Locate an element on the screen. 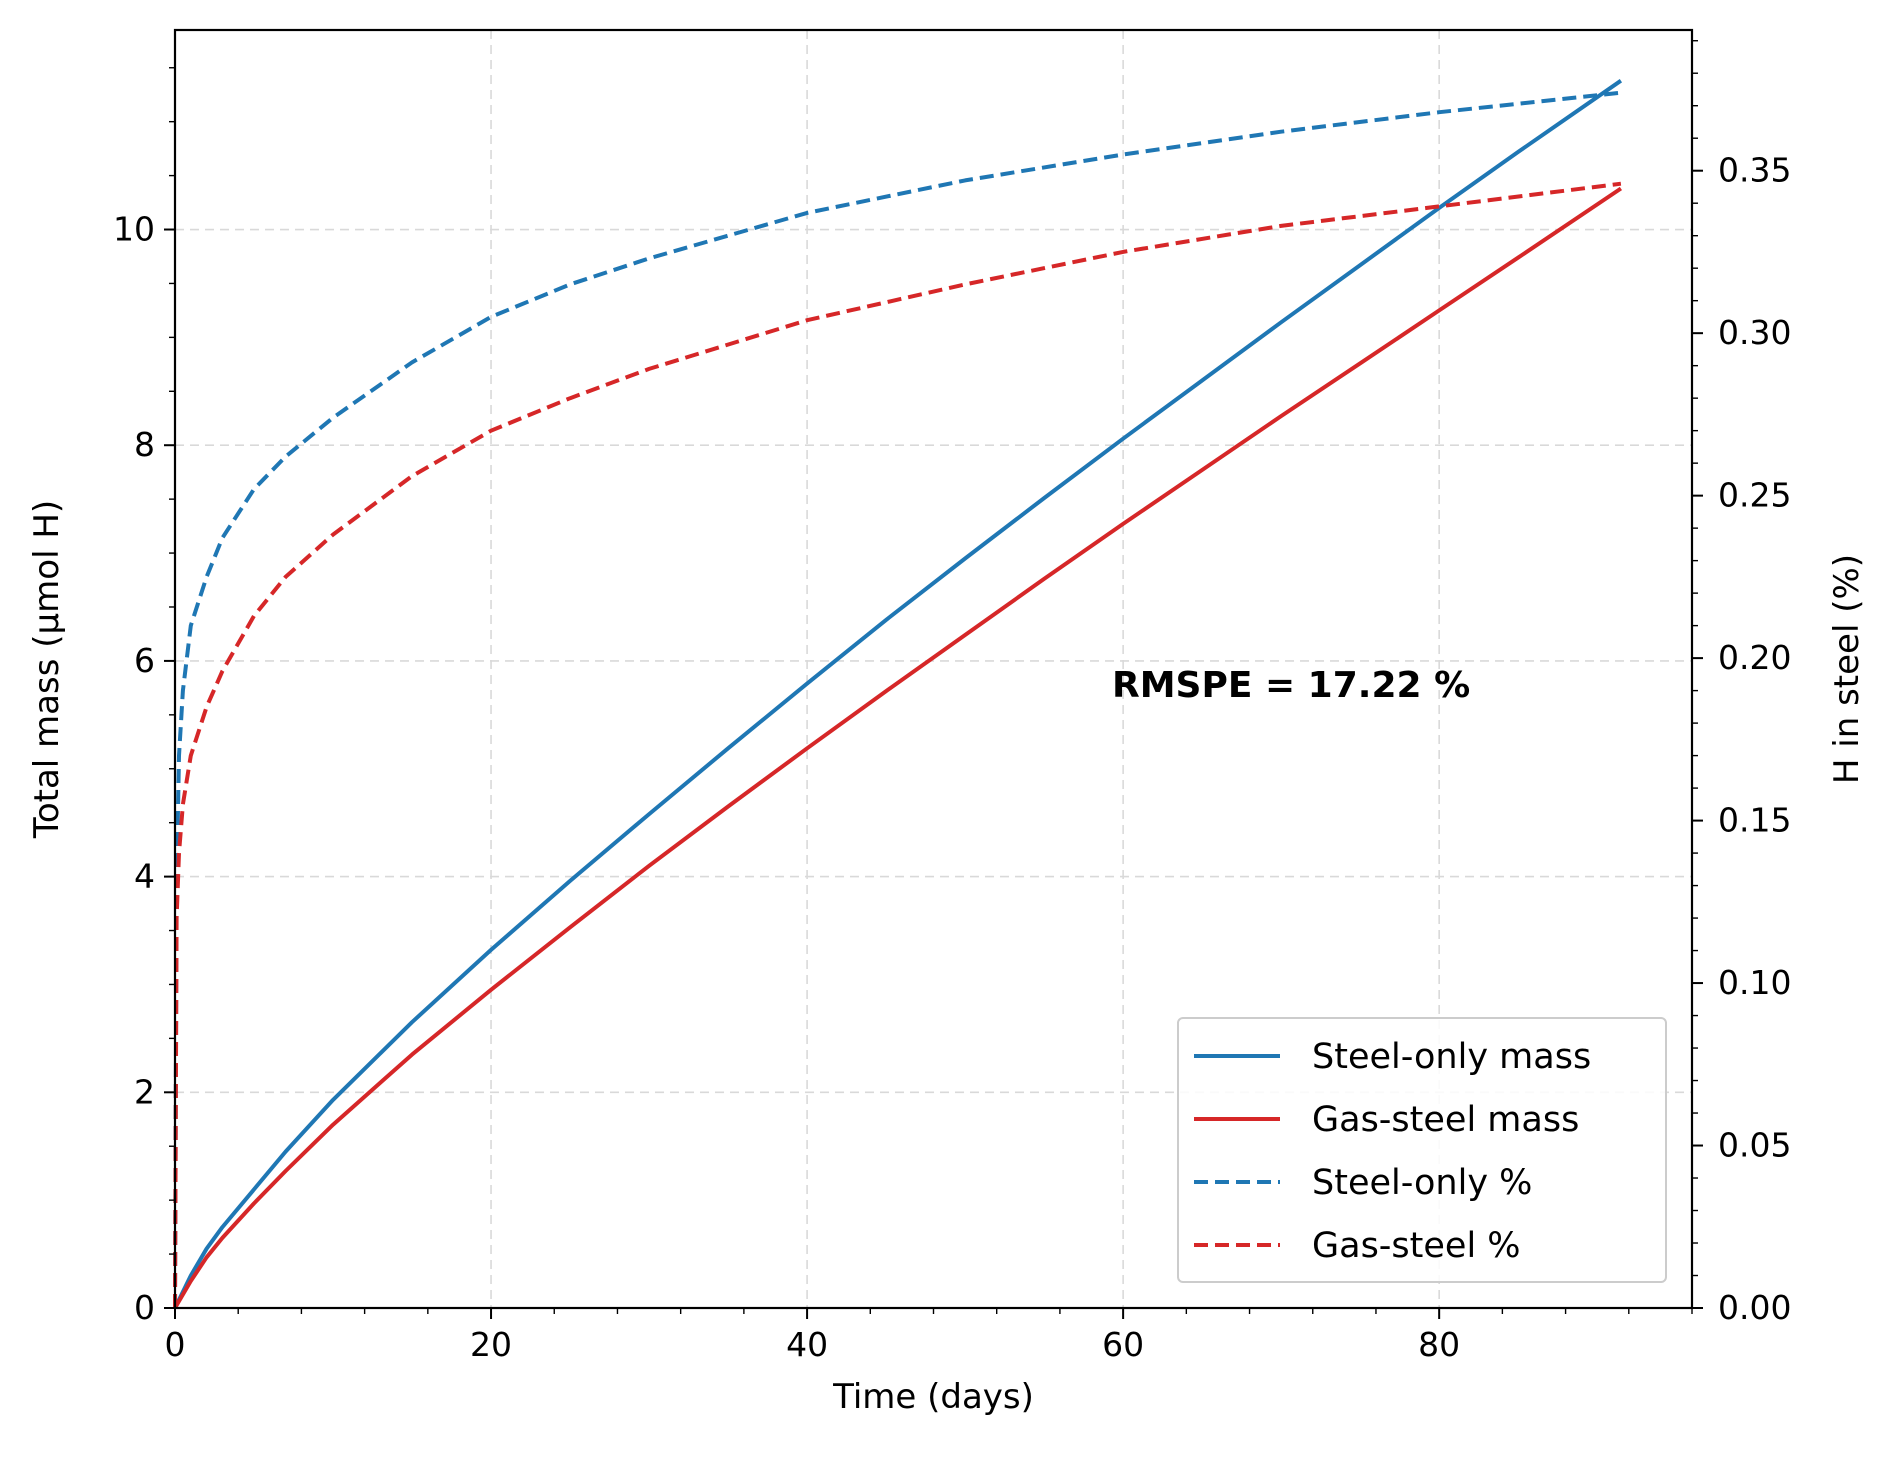 This screenshot has height=1460, width=1894. y-left-tick-label: 0 is located at coordinates (144, 1307).